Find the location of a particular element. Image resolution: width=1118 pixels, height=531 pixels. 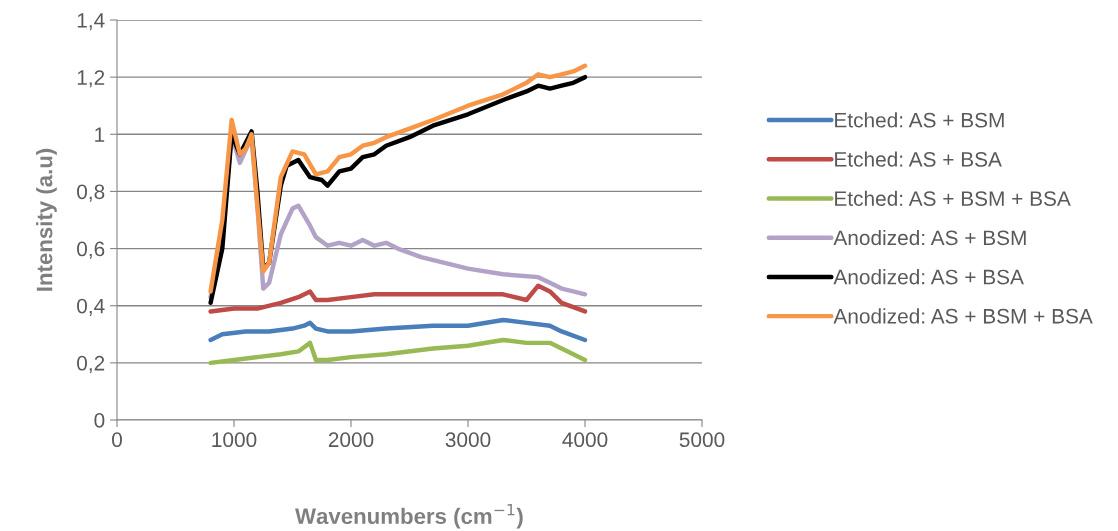

x-tick-label: 2000 is located at coordinates (351, 440).